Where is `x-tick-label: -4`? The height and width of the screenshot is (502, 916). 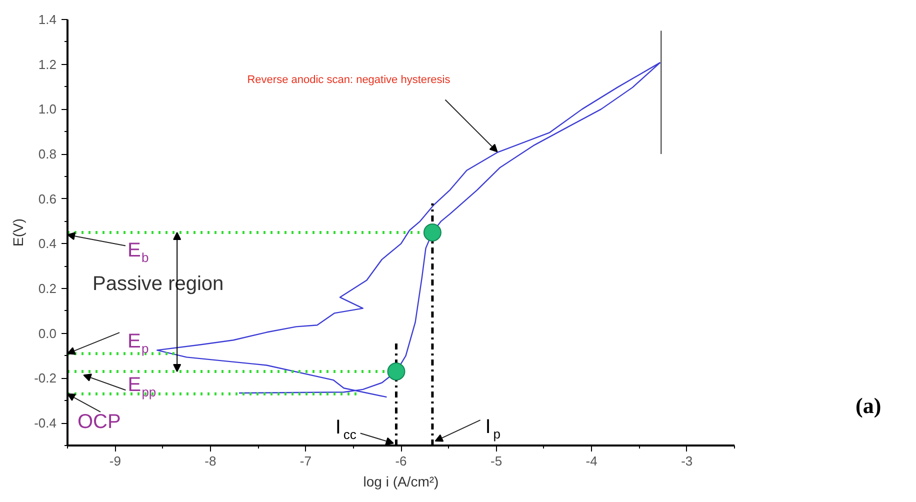 x-tick-label: -4 is located at coordinates (592, 461).